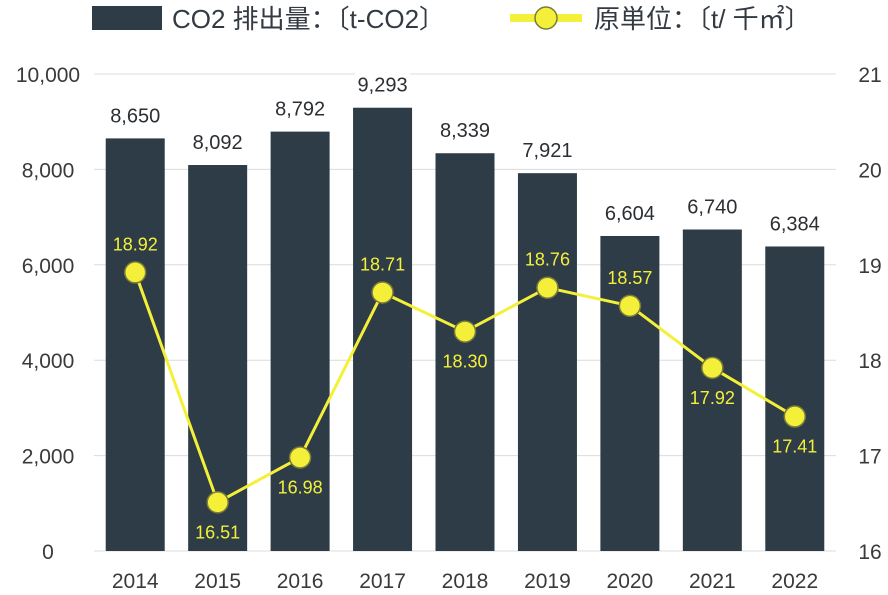 This screenshot has width=888, height=595. I want to click on line-value-label: 18.92, so click(135, 244).